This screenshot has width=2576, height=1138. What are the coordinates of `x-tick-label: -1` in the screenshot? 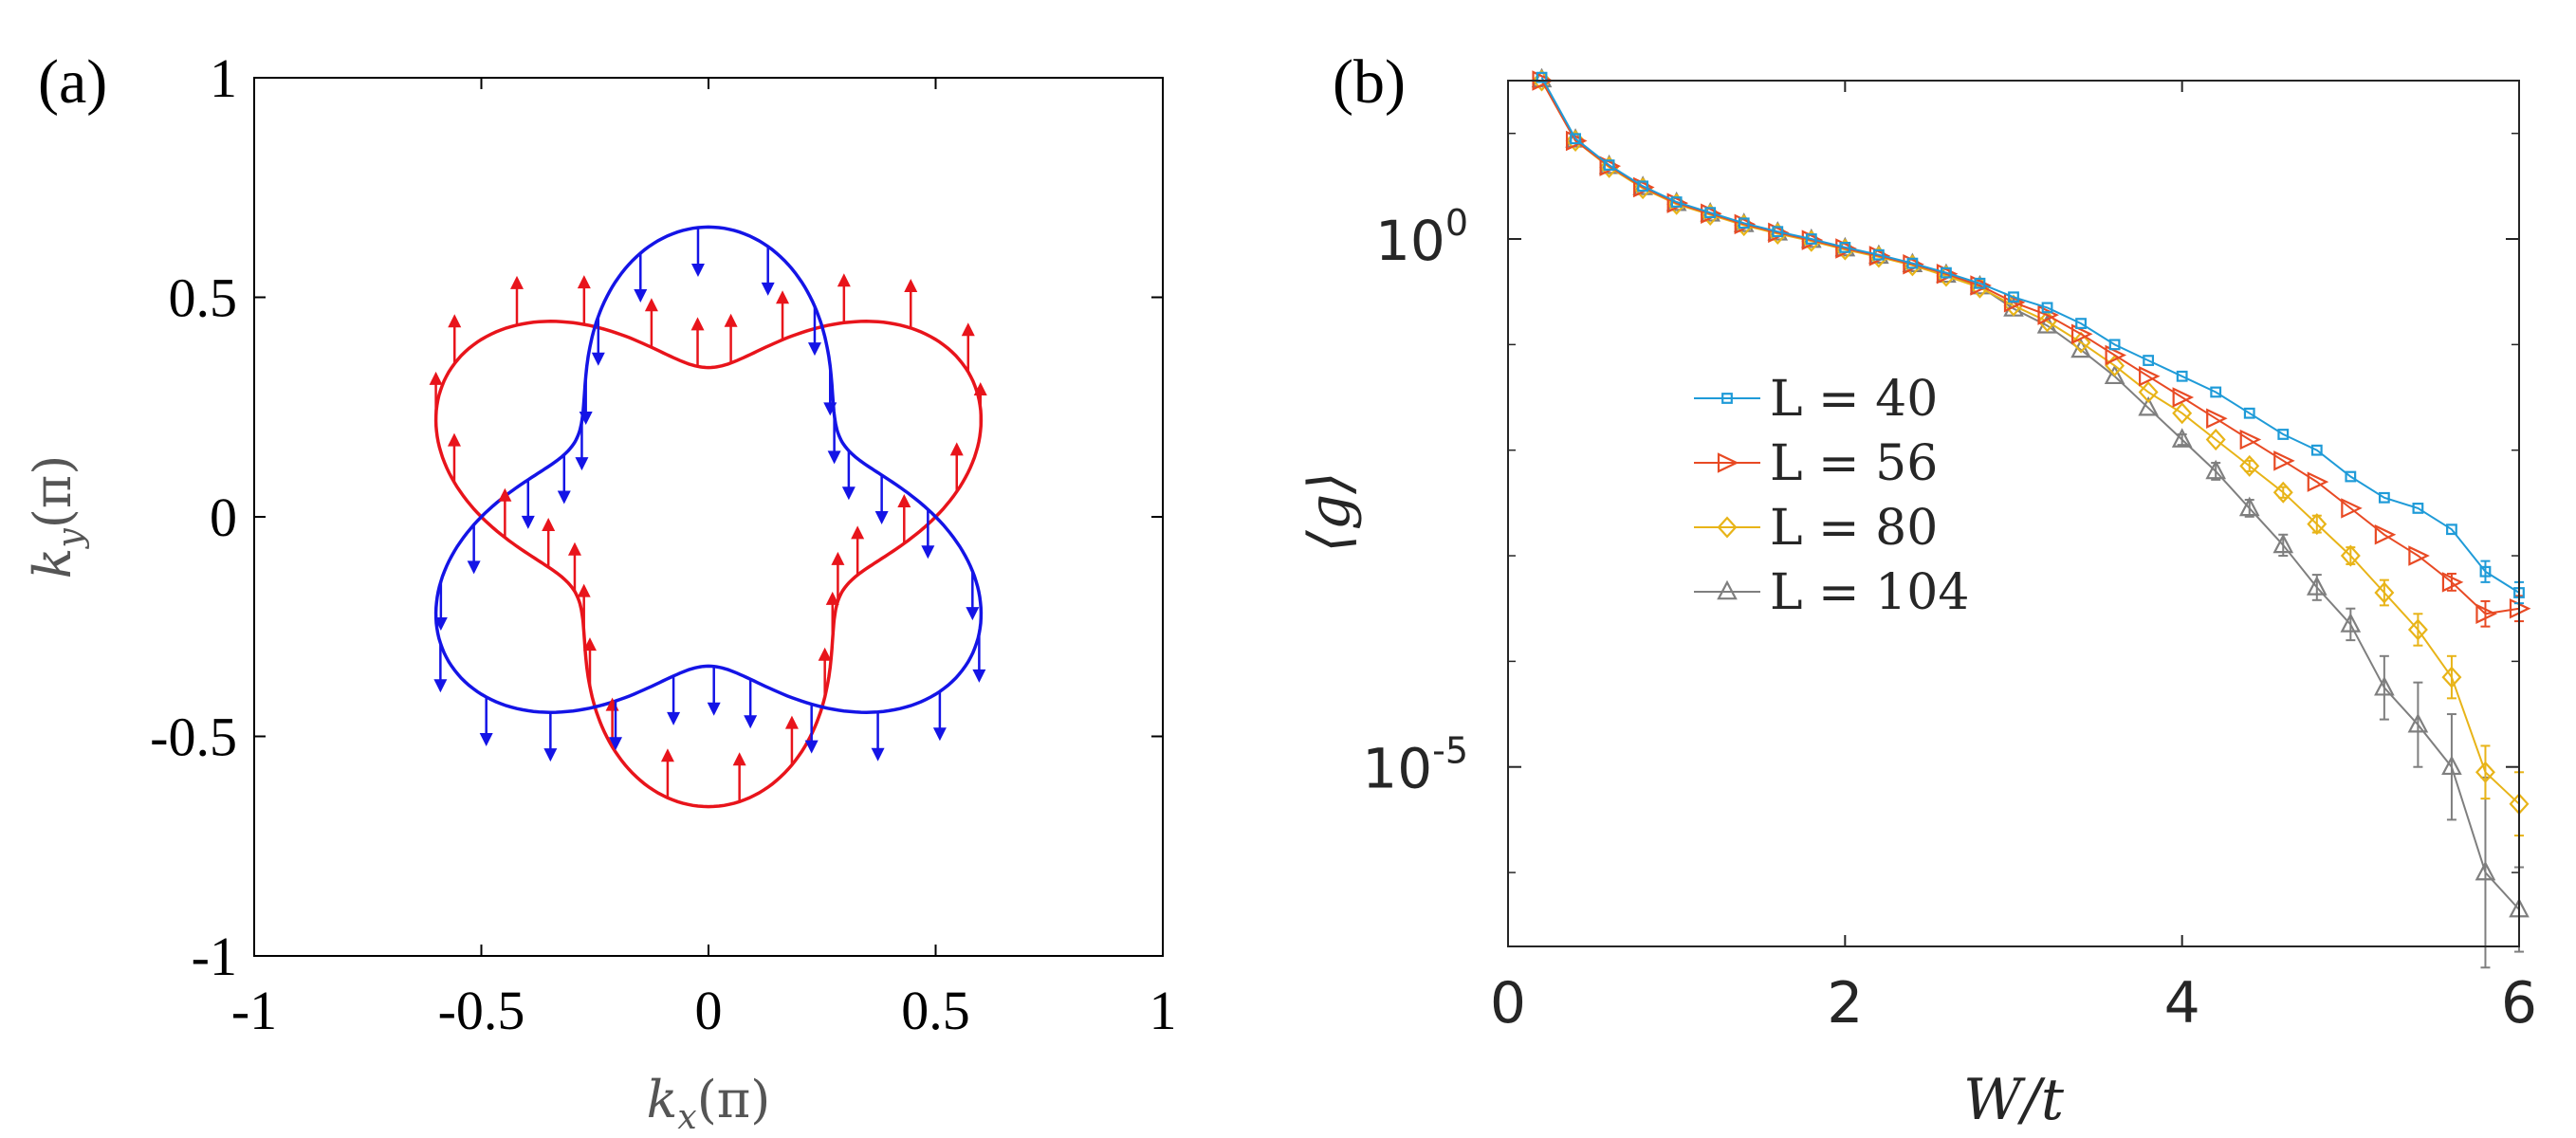 It's located at (254, 1010).